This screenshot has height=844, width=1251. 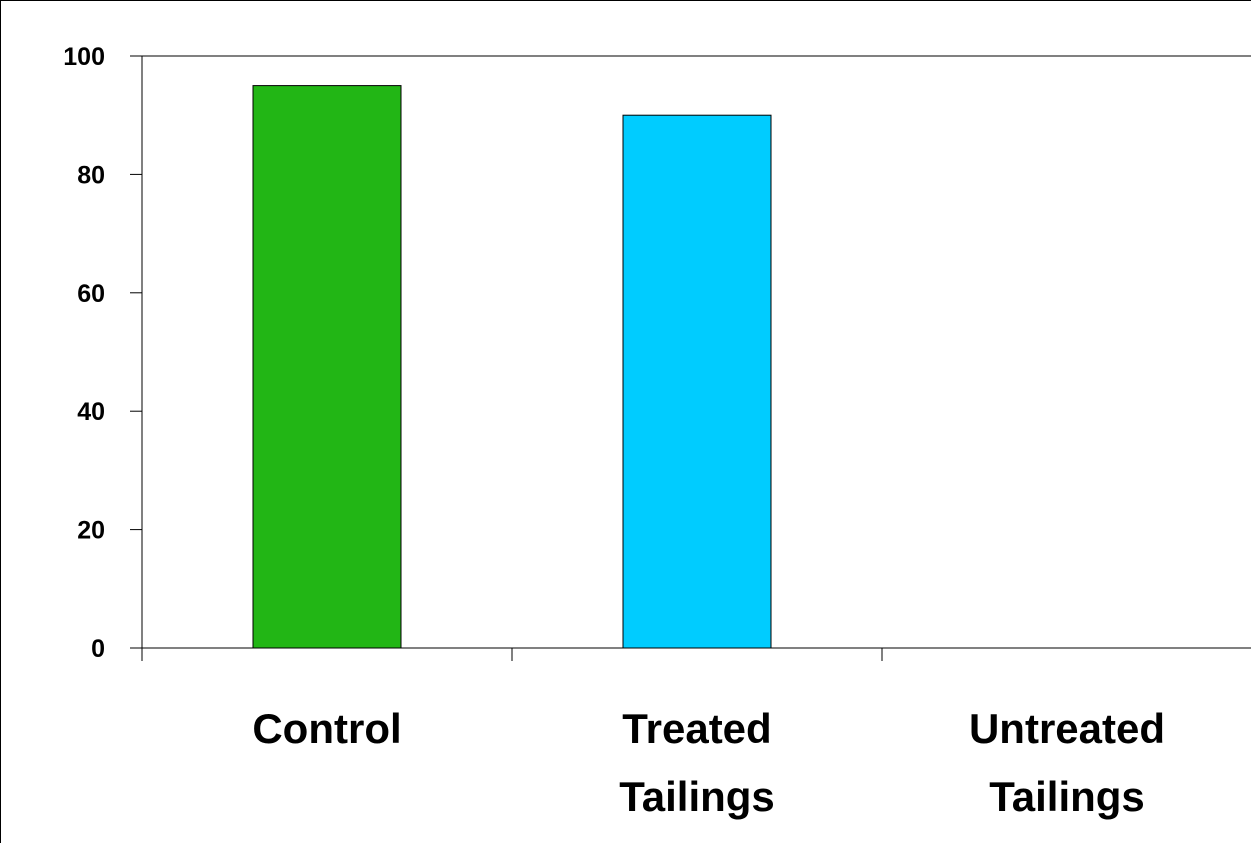 I want to click on category-label: Control, so click(x=326, y=728).